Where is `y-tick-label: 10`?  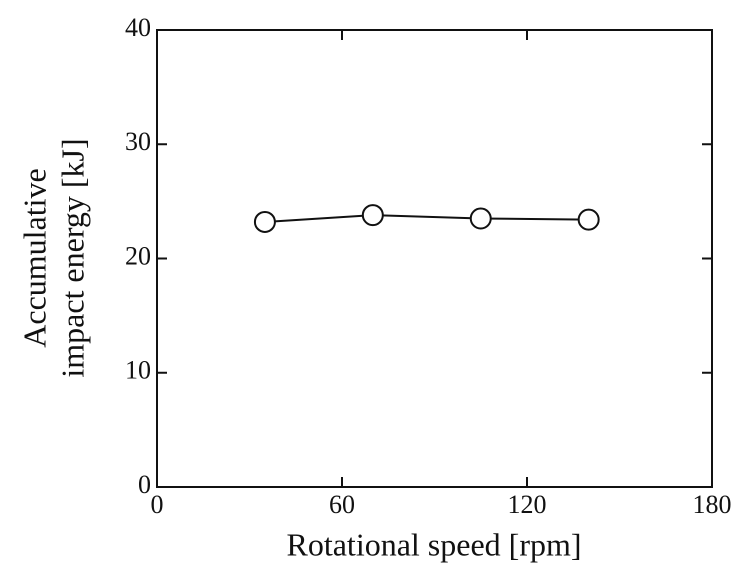 y-tick-label: 10 is located at coordinates (138, 370).